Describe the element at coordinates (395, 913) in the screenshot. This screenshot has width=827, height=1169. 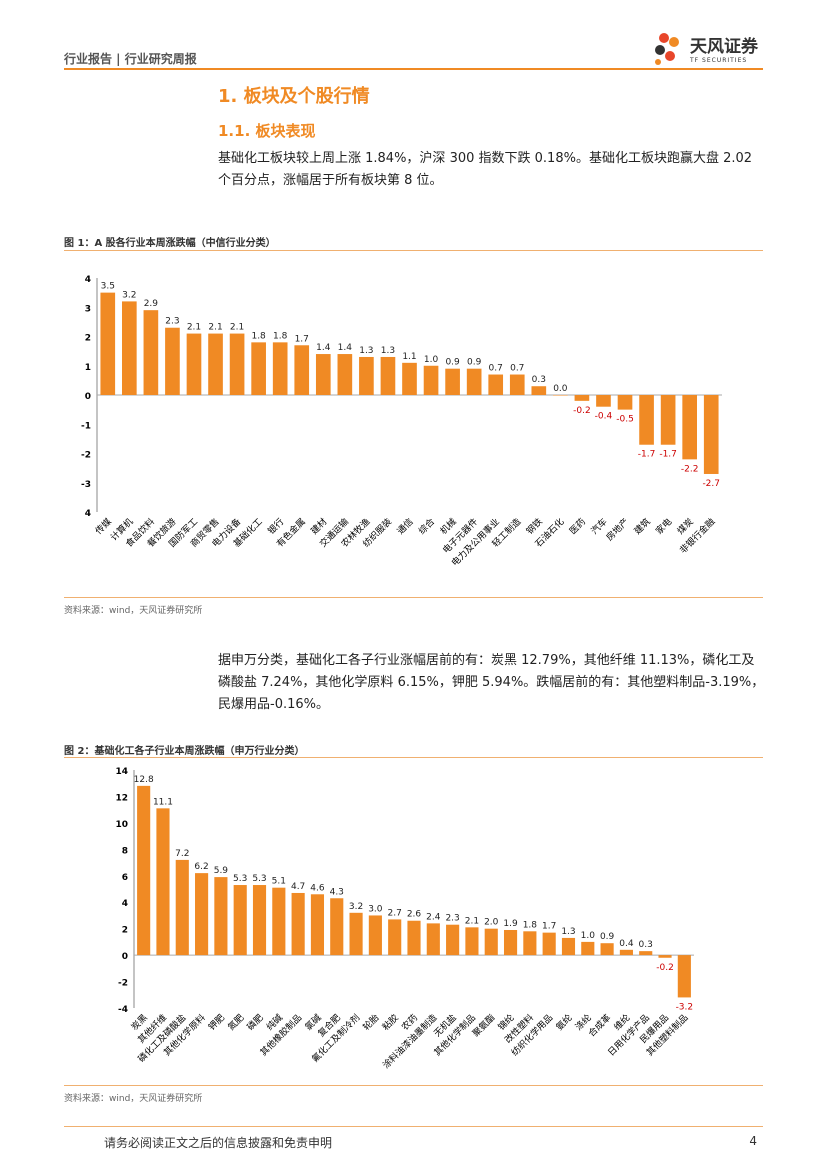
I see `data-label: 2.7` at that location.